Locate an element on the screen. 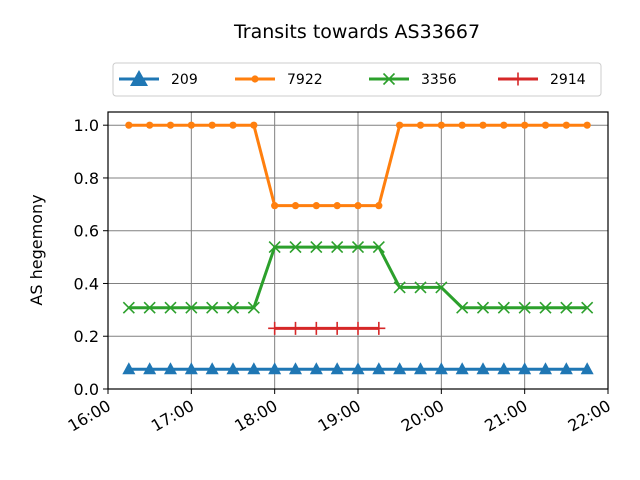 This screenshot has width=640, height=480. legend-entry-7922: 7922 is located at coordinates (279, 80).